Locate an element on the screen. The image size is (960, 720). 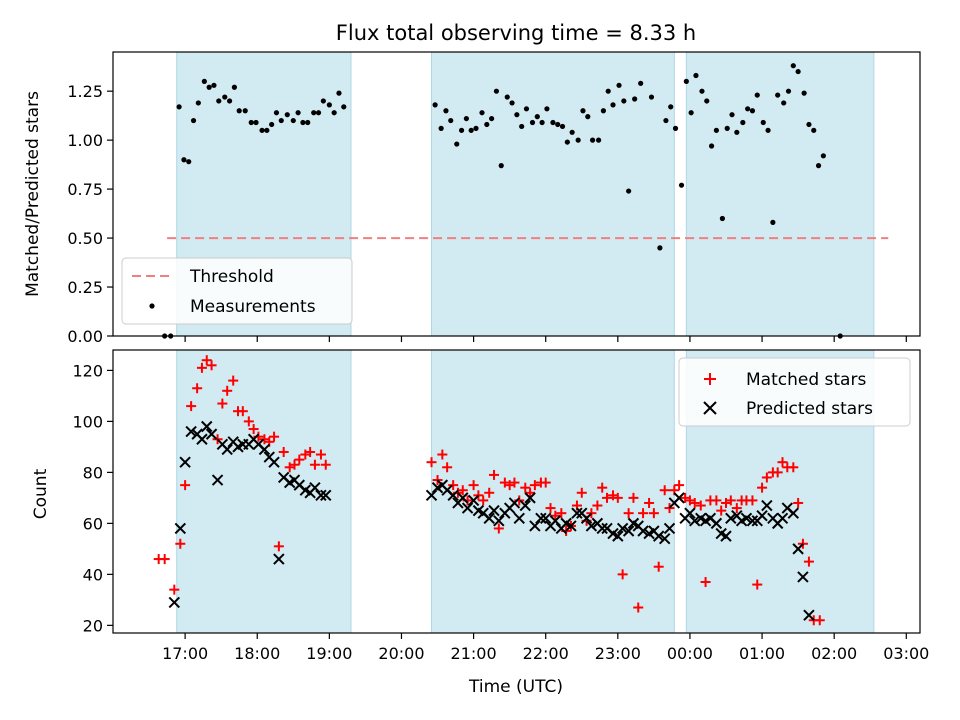
matched-stars-legend-label: Matched stars is located at coordinates (806, 380).